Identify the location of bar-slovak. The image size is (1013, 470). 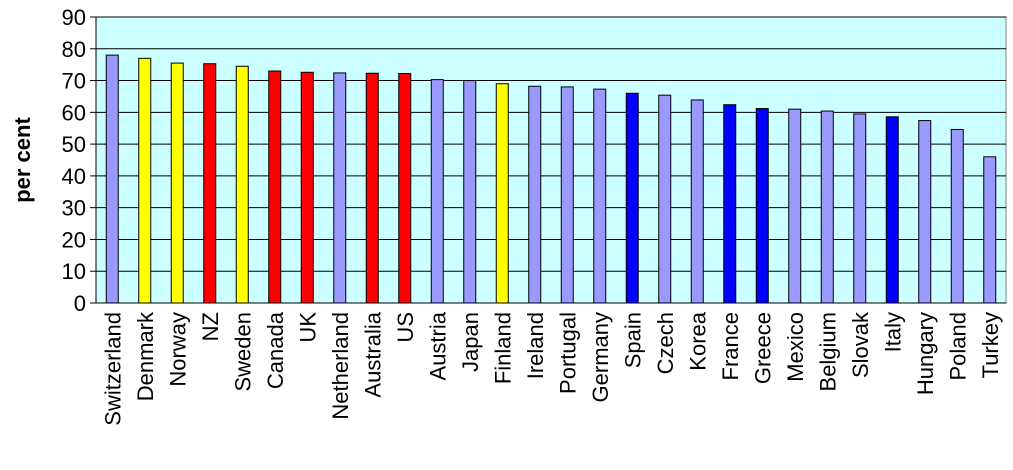
(860, 208).